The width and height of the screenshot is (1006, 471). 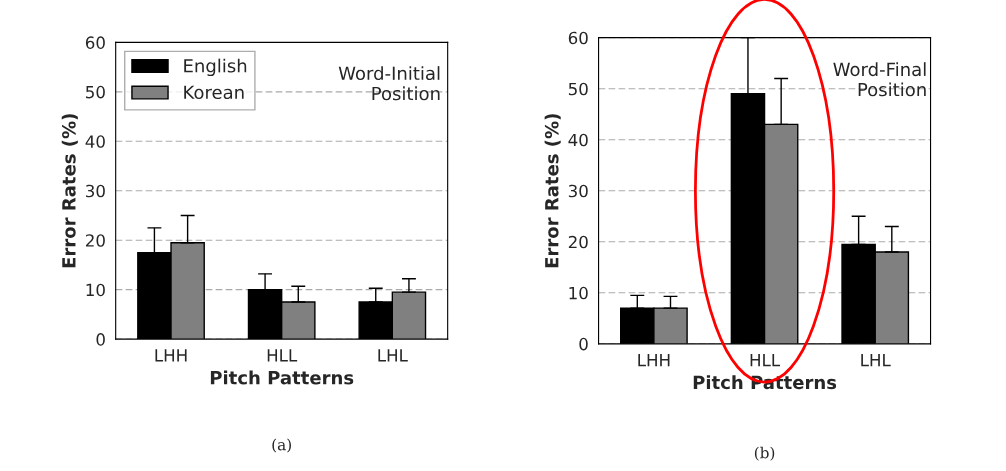 I want to click on x-axis-title: Pitch Patterns, so click(x=282, y=377).